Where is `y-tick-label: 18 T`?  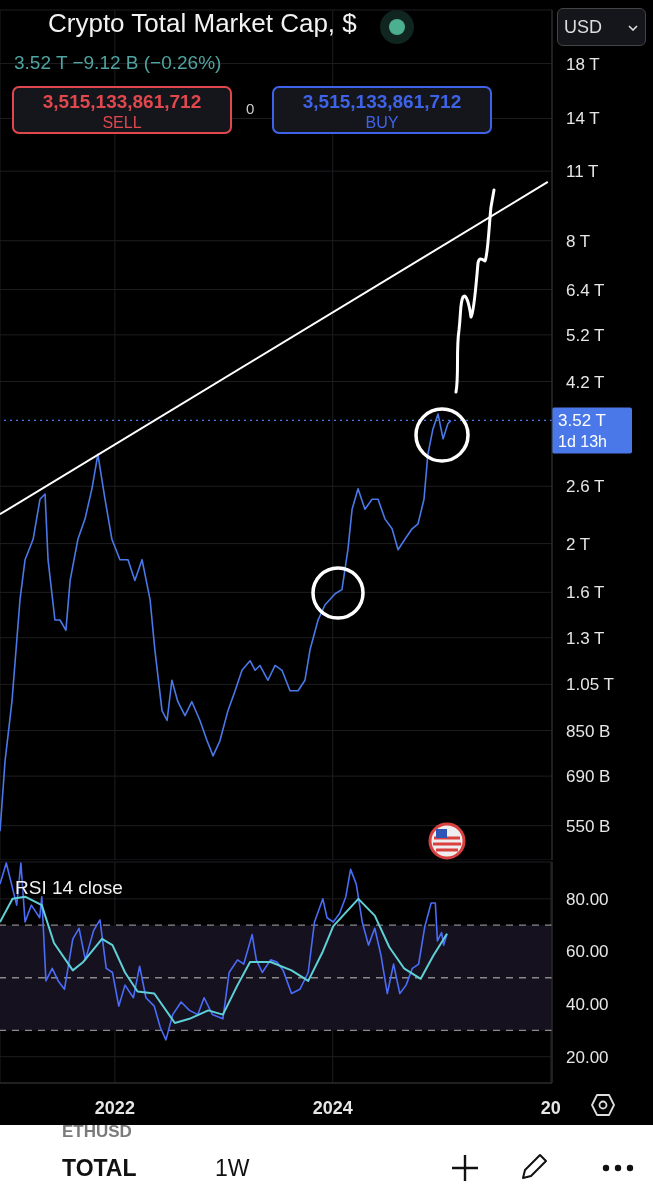
y-tick-label: 18 T is located at coordinates (583, 64).